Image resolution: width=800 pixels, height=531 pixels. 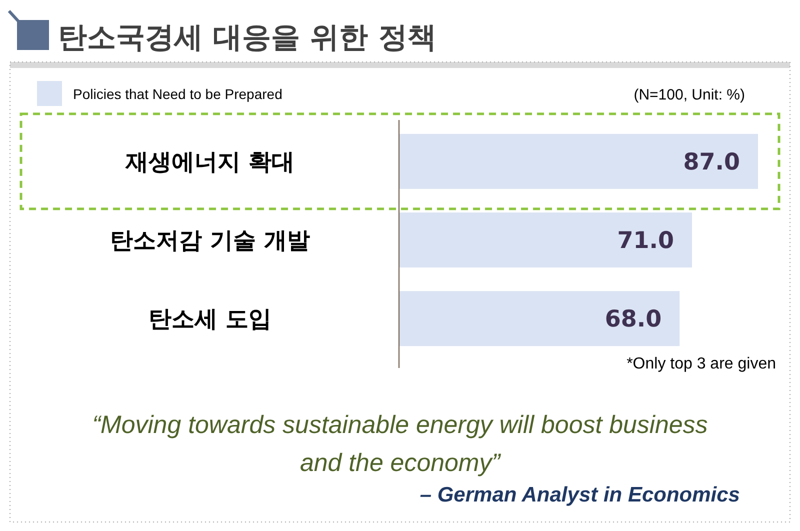 I want to click on text: “Moving towards sustainable energy will boost business and the economy”, so click(x=400, y=443).